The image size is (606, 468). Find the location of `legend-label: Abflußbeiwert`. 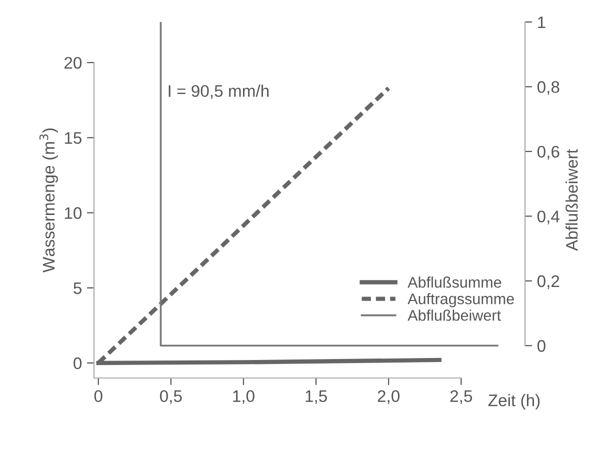

legend-label: Abflußbeiwert is located at coordinates (454, 315).